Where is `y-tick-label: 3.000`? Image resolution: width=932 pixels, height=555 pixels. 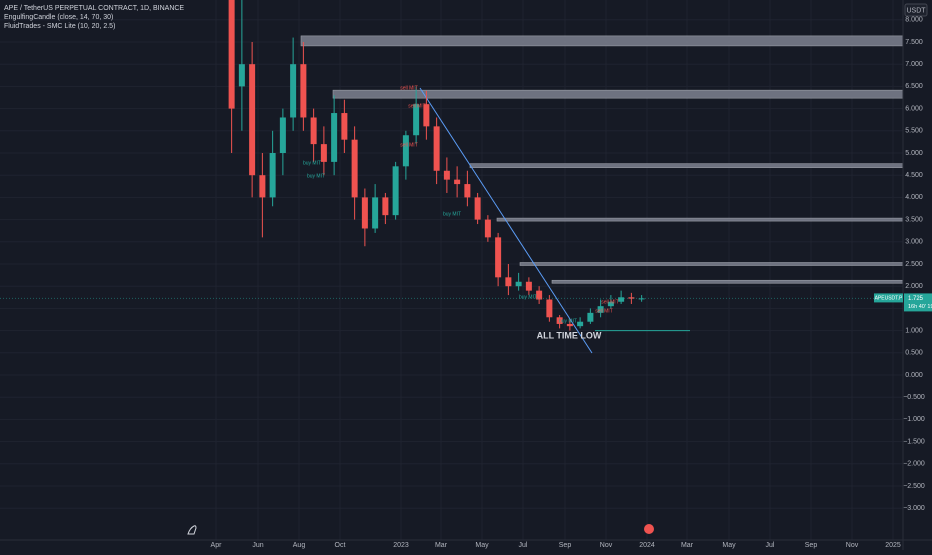
y-tick-label: 3.000 is located at coordinates (914, 242).